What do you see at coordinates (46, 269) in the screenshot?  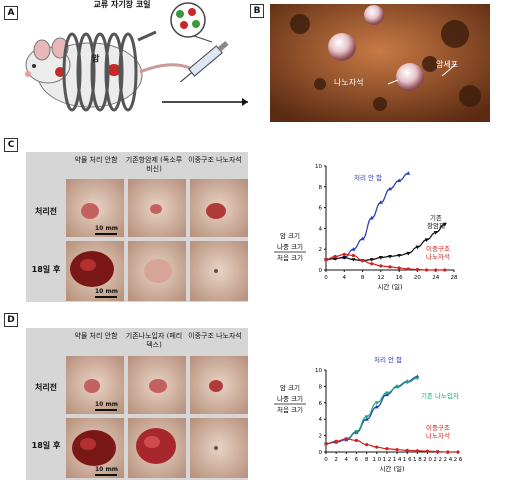 I see `row-header-18days: 18일 후` at bounding box center [46, 269].